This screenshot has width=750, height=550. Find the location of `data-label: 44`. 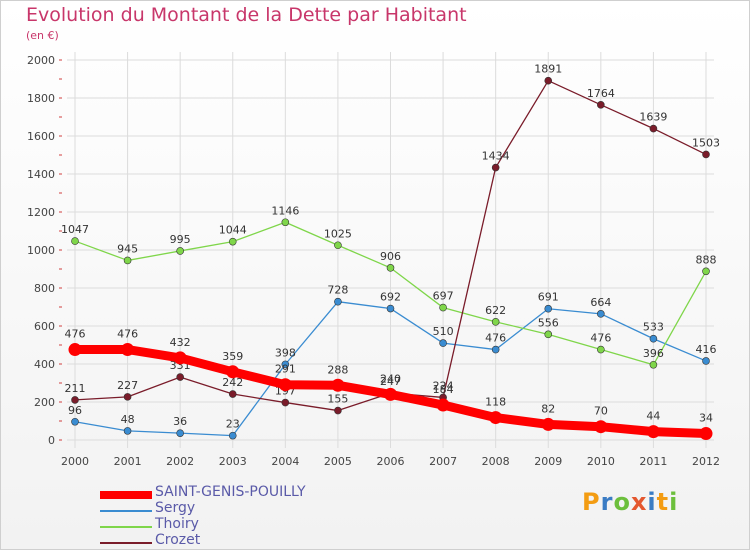

data-label: 44 is located at coordinates (653, 416).